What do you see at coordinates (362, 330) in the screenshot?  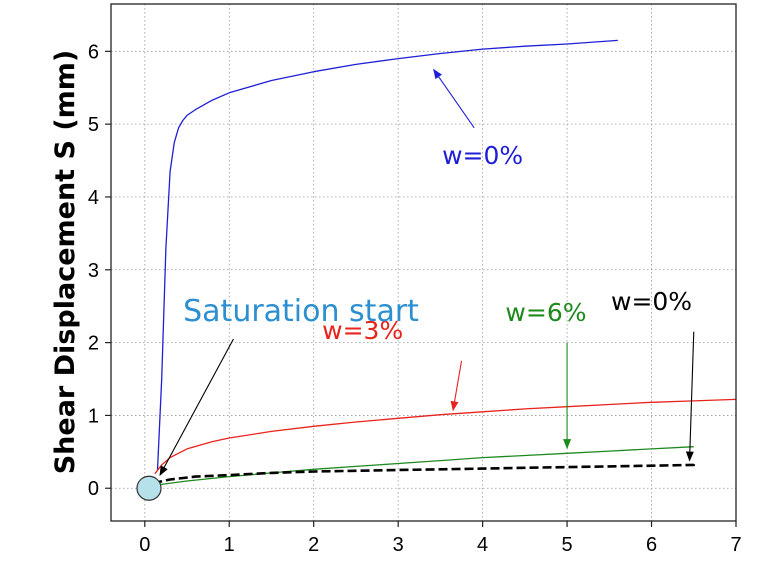 I see `annotation-label-1: w=3%` at bounding box center [362, 330].